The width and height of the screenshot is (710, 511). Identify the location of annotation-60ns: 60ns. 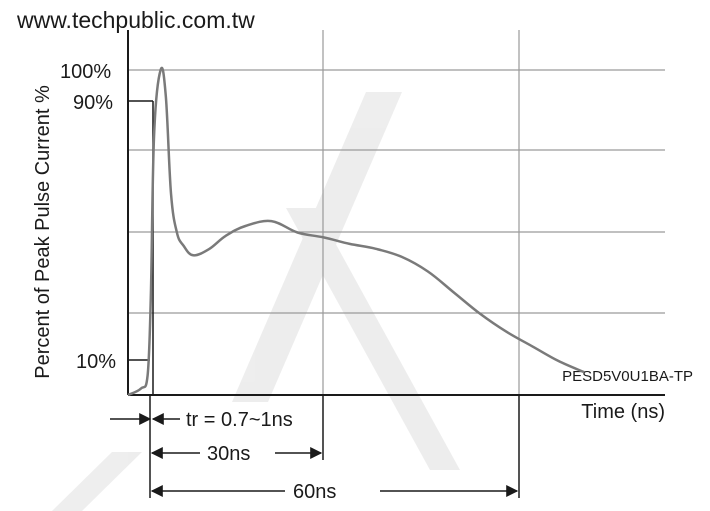
(314, 492).